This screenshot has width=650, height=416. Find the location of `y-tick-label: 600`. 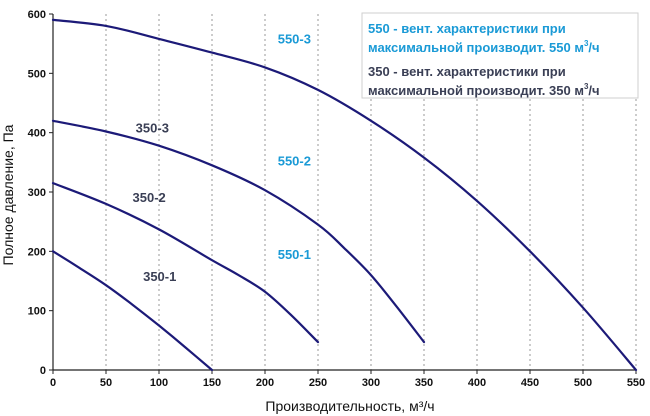

y-tick-label: 600 is located at coordinates (37, 15).